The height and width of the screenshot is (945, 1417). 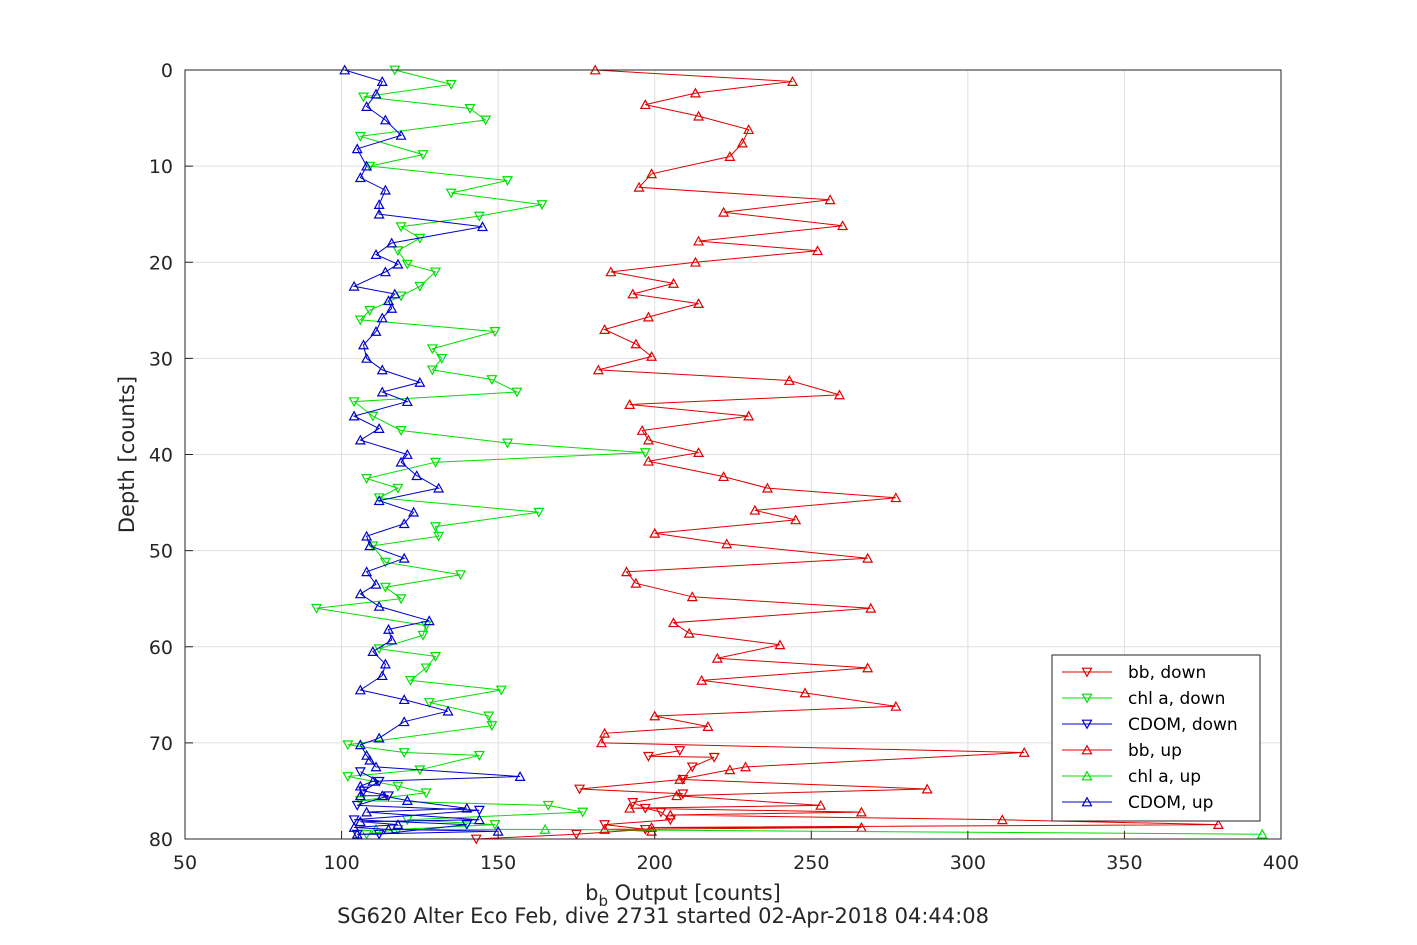 What do you see at coordinates (1164, 777) in the screenshot?
I see `legend-label: chl a, up` at bounding box center [1164, 777].